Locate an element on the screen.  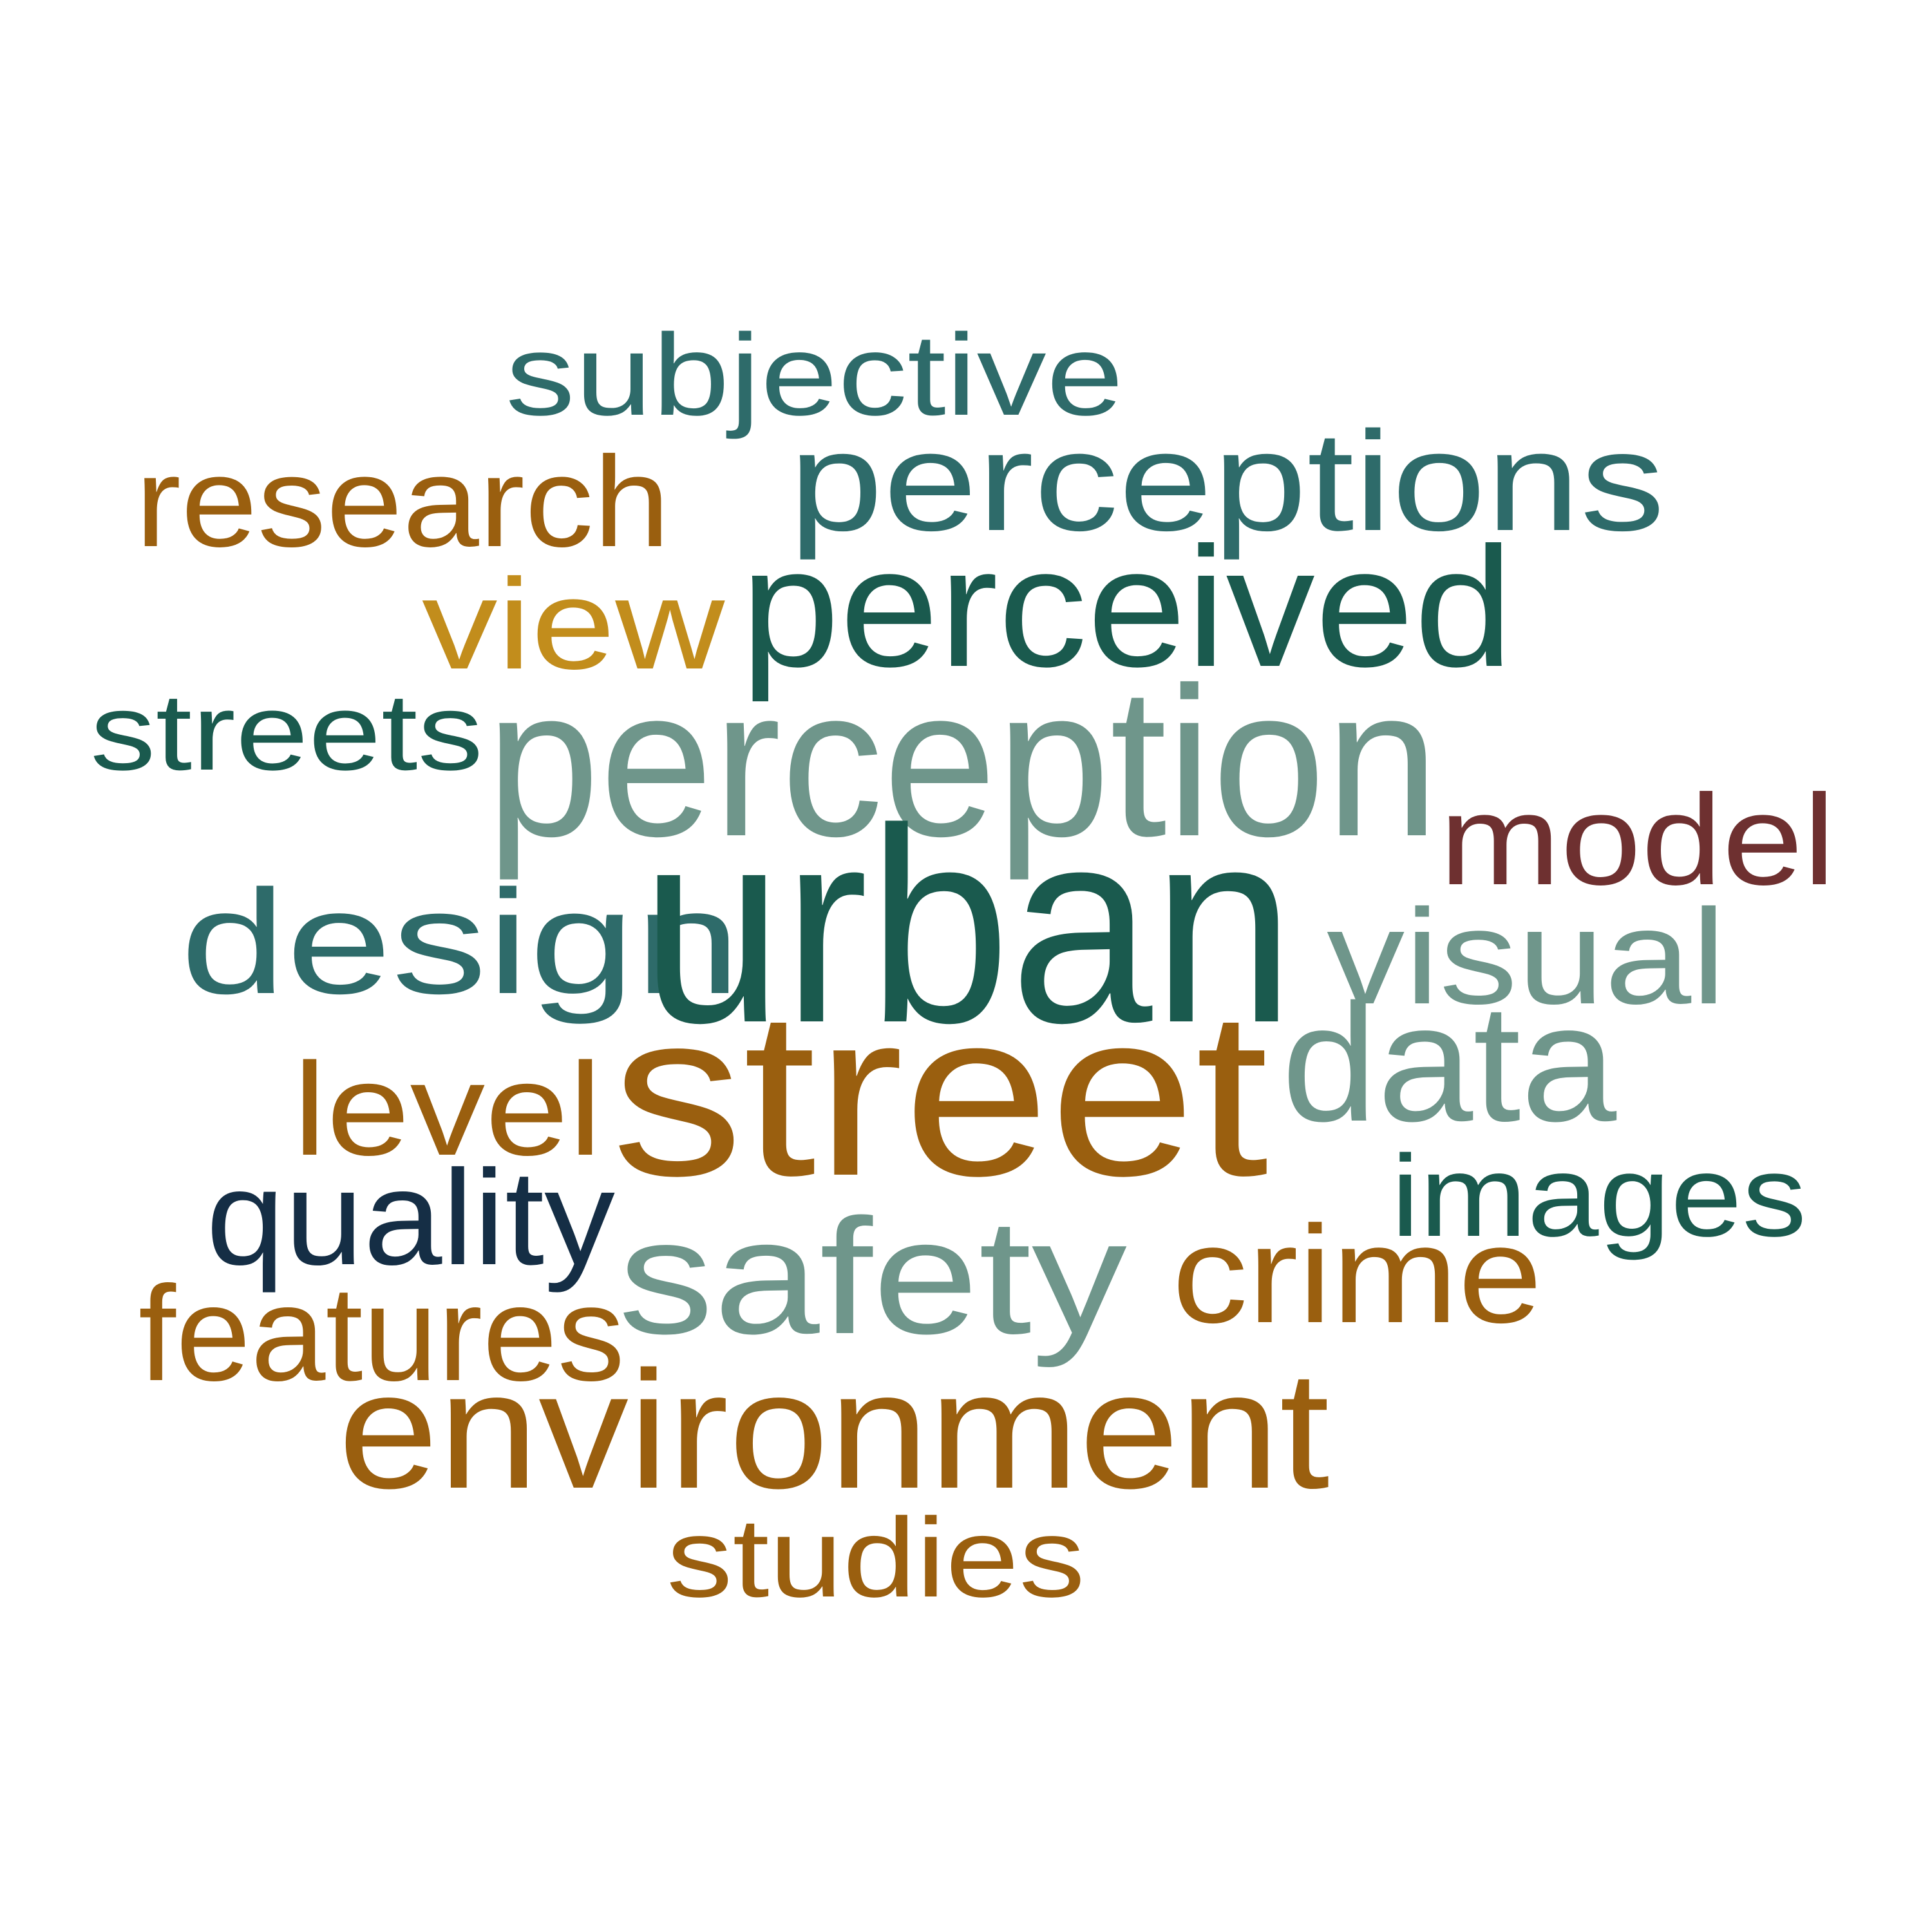
word-subjective: subjective is located at coordinates (815, 375).